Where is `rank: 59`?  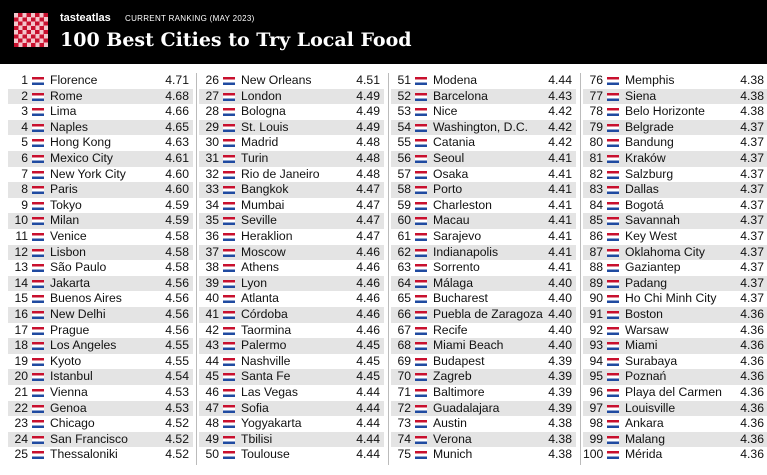 rank: 59 is located at coordinates (404, 204).